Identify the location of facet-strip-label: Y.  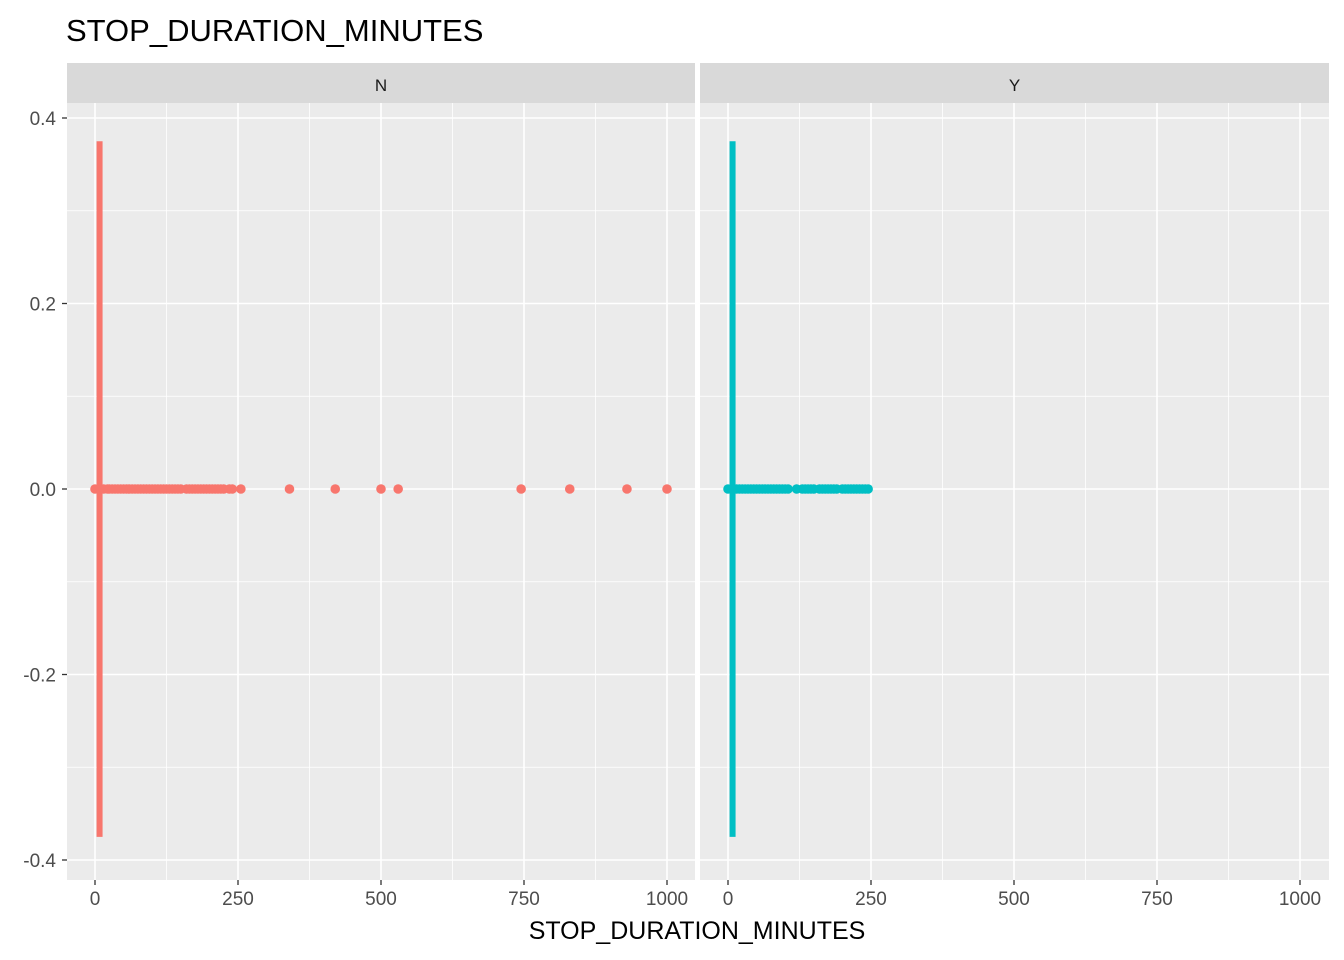
(1014, 85).